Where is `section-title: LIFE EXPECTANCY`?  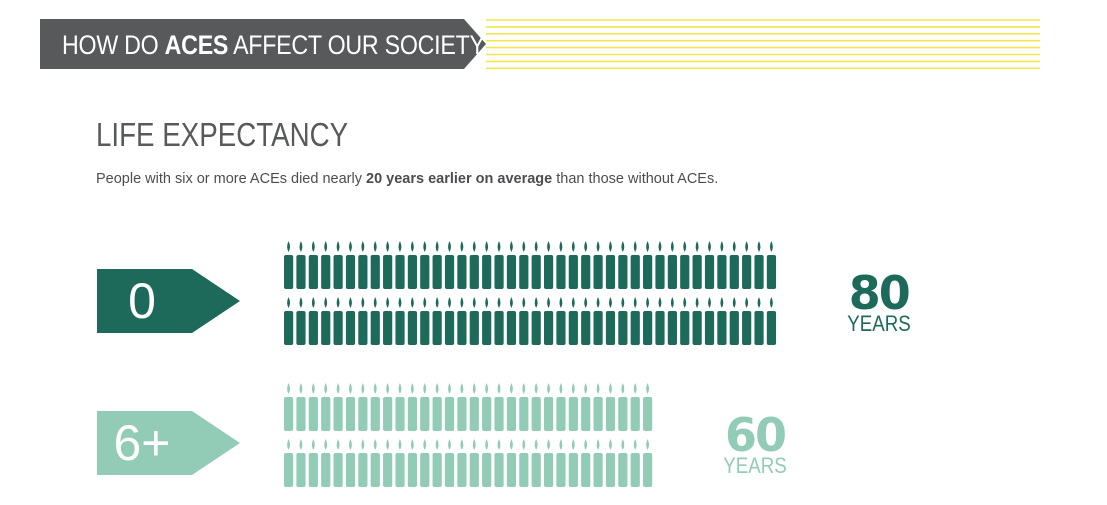
section-title: LIFE EXPECTANCY is located at coordinates (222, 134).